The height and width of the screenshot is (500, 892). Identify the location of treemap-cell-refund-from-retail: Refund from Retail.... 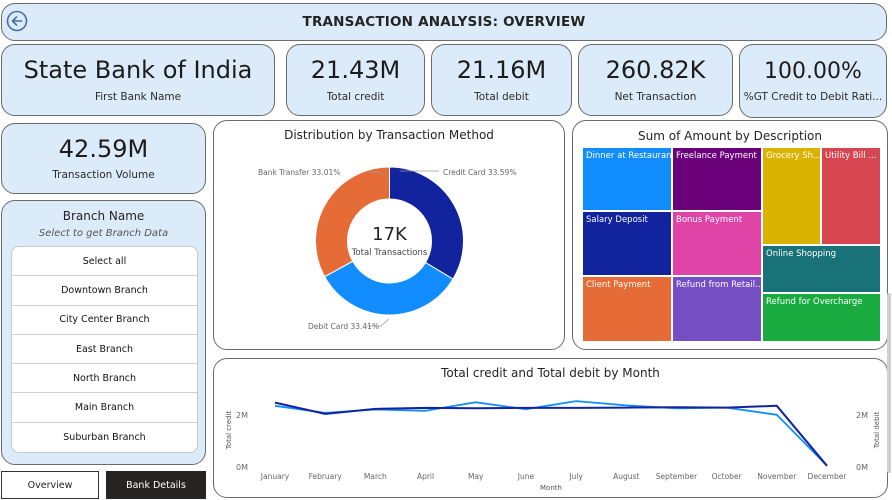
(717, 309).